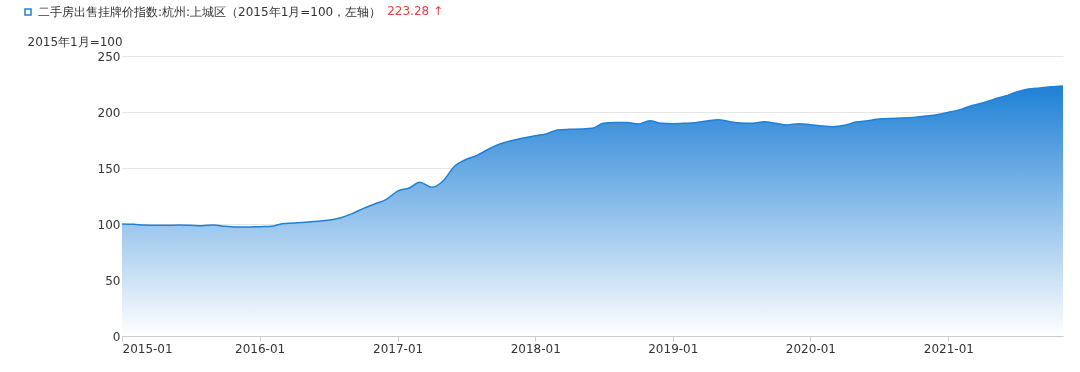 The image size is (1080, 372). Describe the element at coordinates (210, 12) in the screenshot. I see `legend-label: 二手房出售挂牌价指数:杭州:上城区（2015年1月=100，左轴）` at that location.